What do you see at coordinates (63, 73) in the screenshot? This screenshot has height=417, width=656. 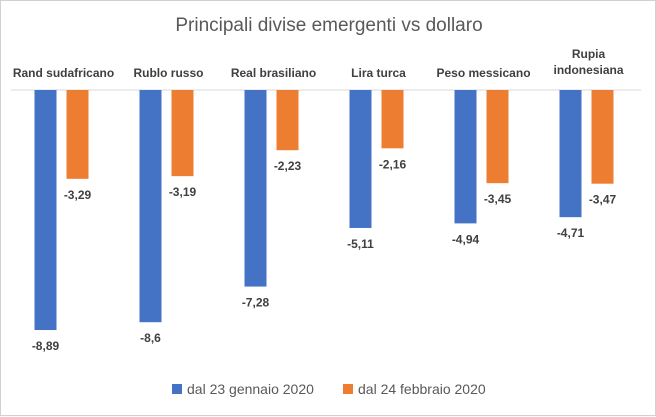 I see `category-label: Rand sudafricano` at bounding box center [63, 73].